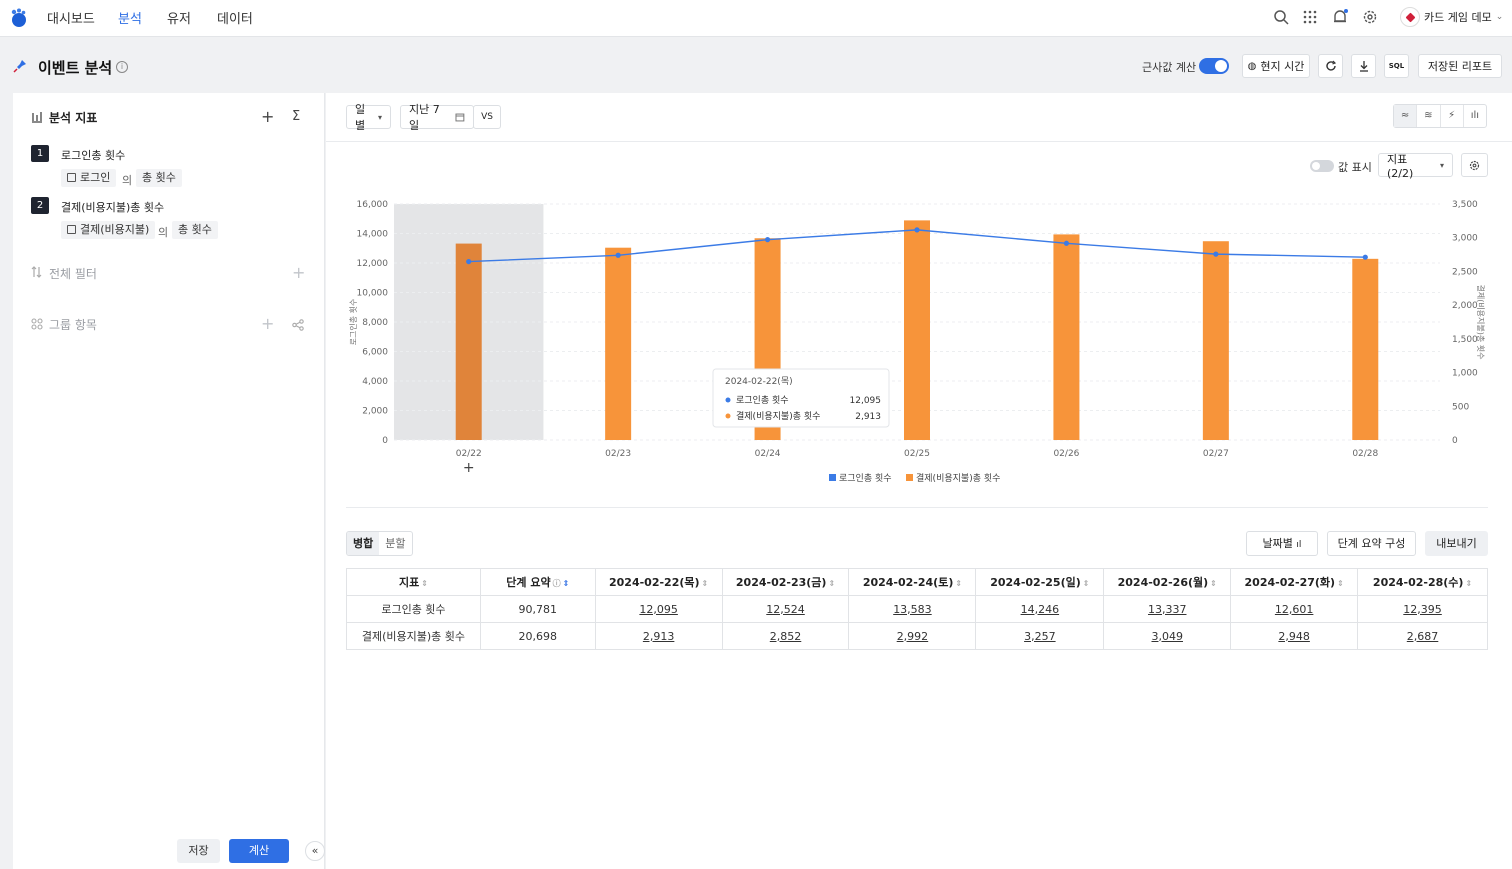 This screenshot has height=869, width=1512. I want to click on by-date-button: 날짜별 ıl, so click(1282, 543).